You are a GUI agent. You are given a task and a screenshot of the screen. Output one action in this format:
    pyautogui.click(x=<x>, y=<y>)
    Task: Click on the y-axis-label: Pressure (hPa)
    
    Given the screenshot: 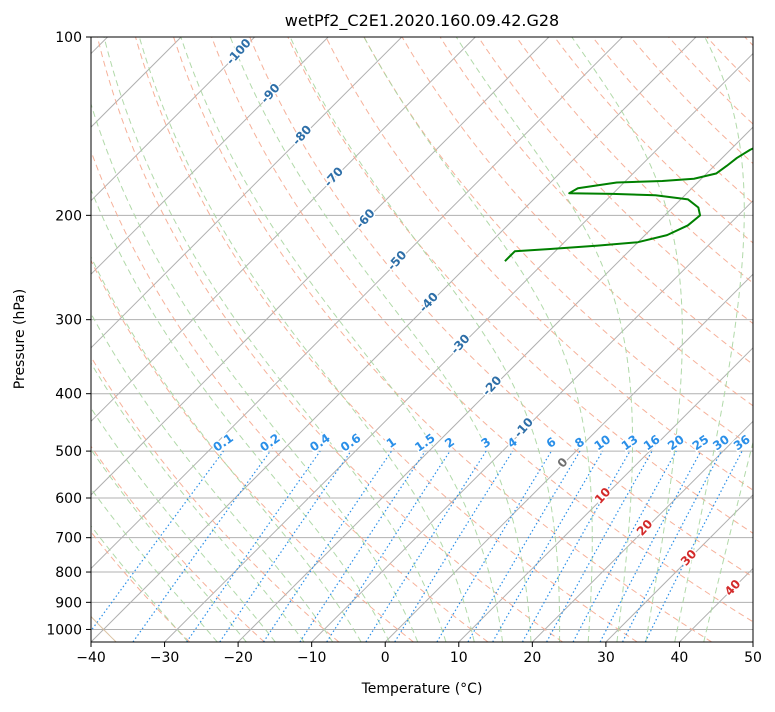 What is the action you would take?
    pyautogui.click(x=20, y=339)
    